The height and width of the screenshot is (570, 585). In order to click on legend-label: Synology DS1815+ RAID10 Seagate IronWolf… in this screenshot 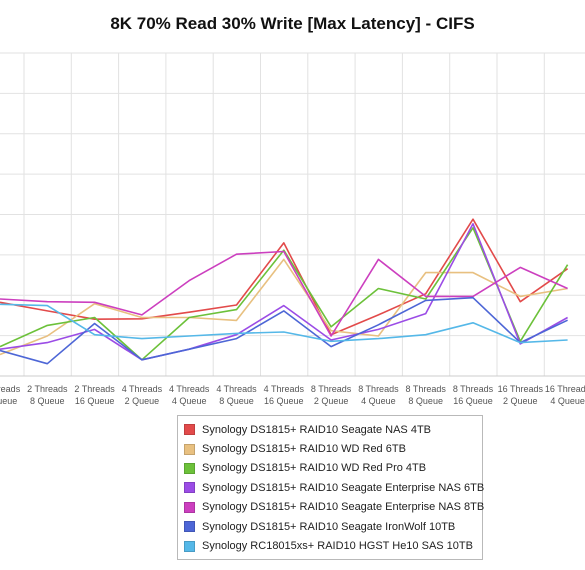, I will do `click(329, 526)`.